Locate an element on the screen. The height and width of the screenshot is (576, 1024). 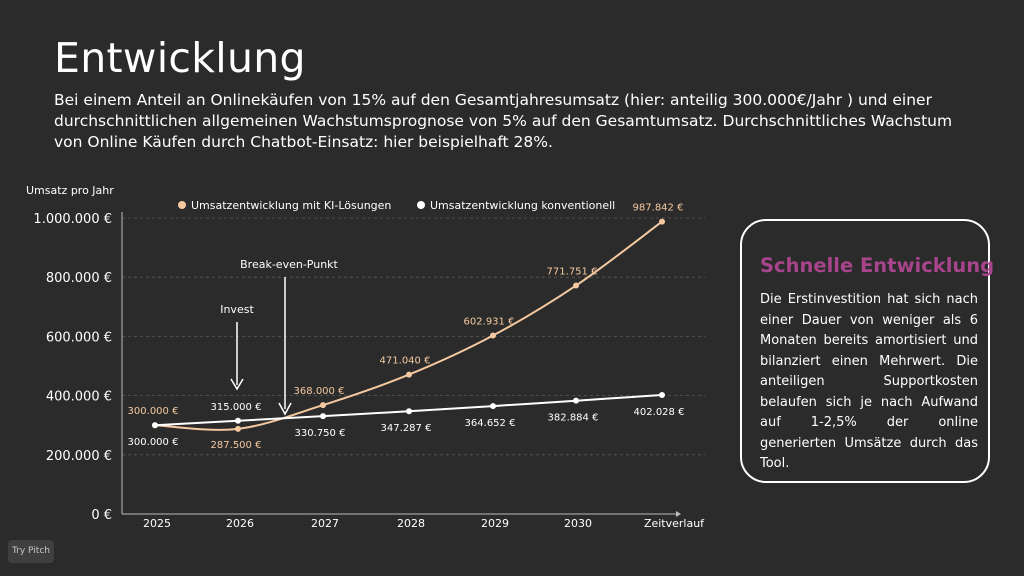
legend-label-conventional: Umsatzentwicklung konventionell is located at coordinates (522, 205).